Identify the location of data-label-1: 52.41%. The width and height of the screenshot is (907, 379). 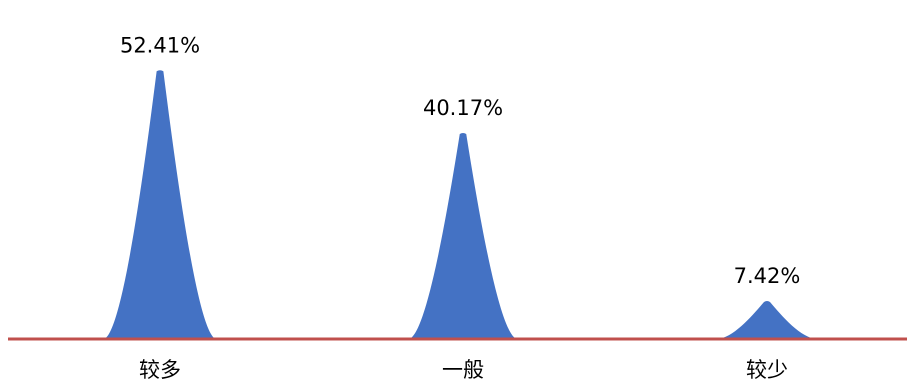
(160, 45).